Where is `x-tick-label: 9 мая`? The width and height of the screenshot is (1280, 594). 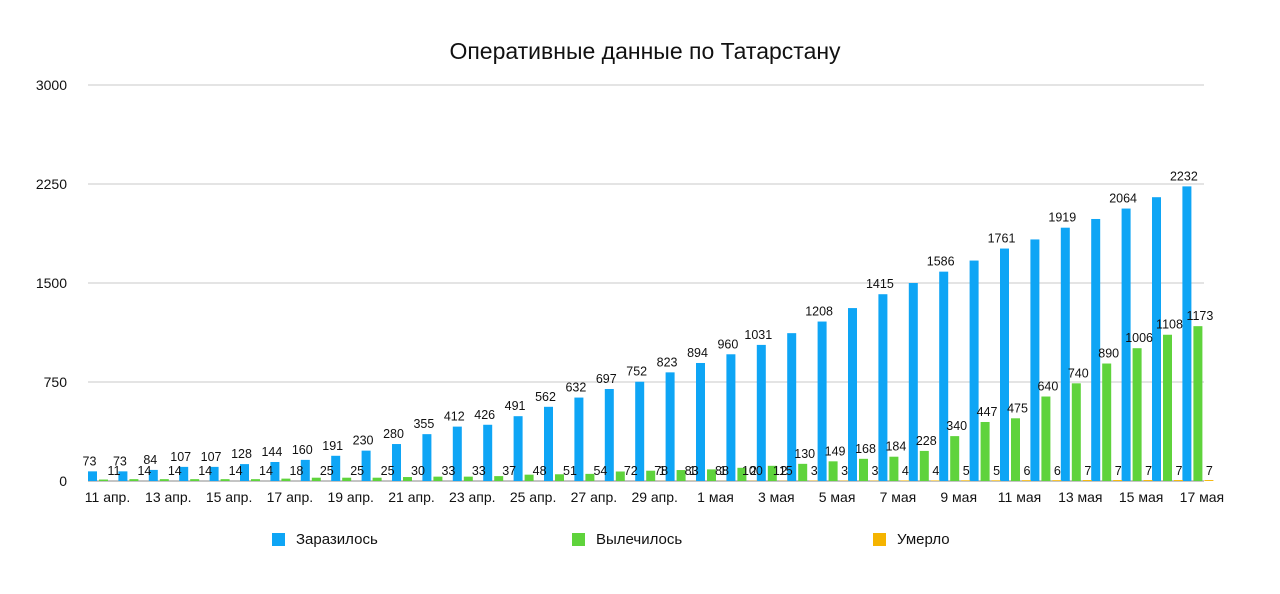 x-tick-label: 9 мая is located at coordinates (958, 497).